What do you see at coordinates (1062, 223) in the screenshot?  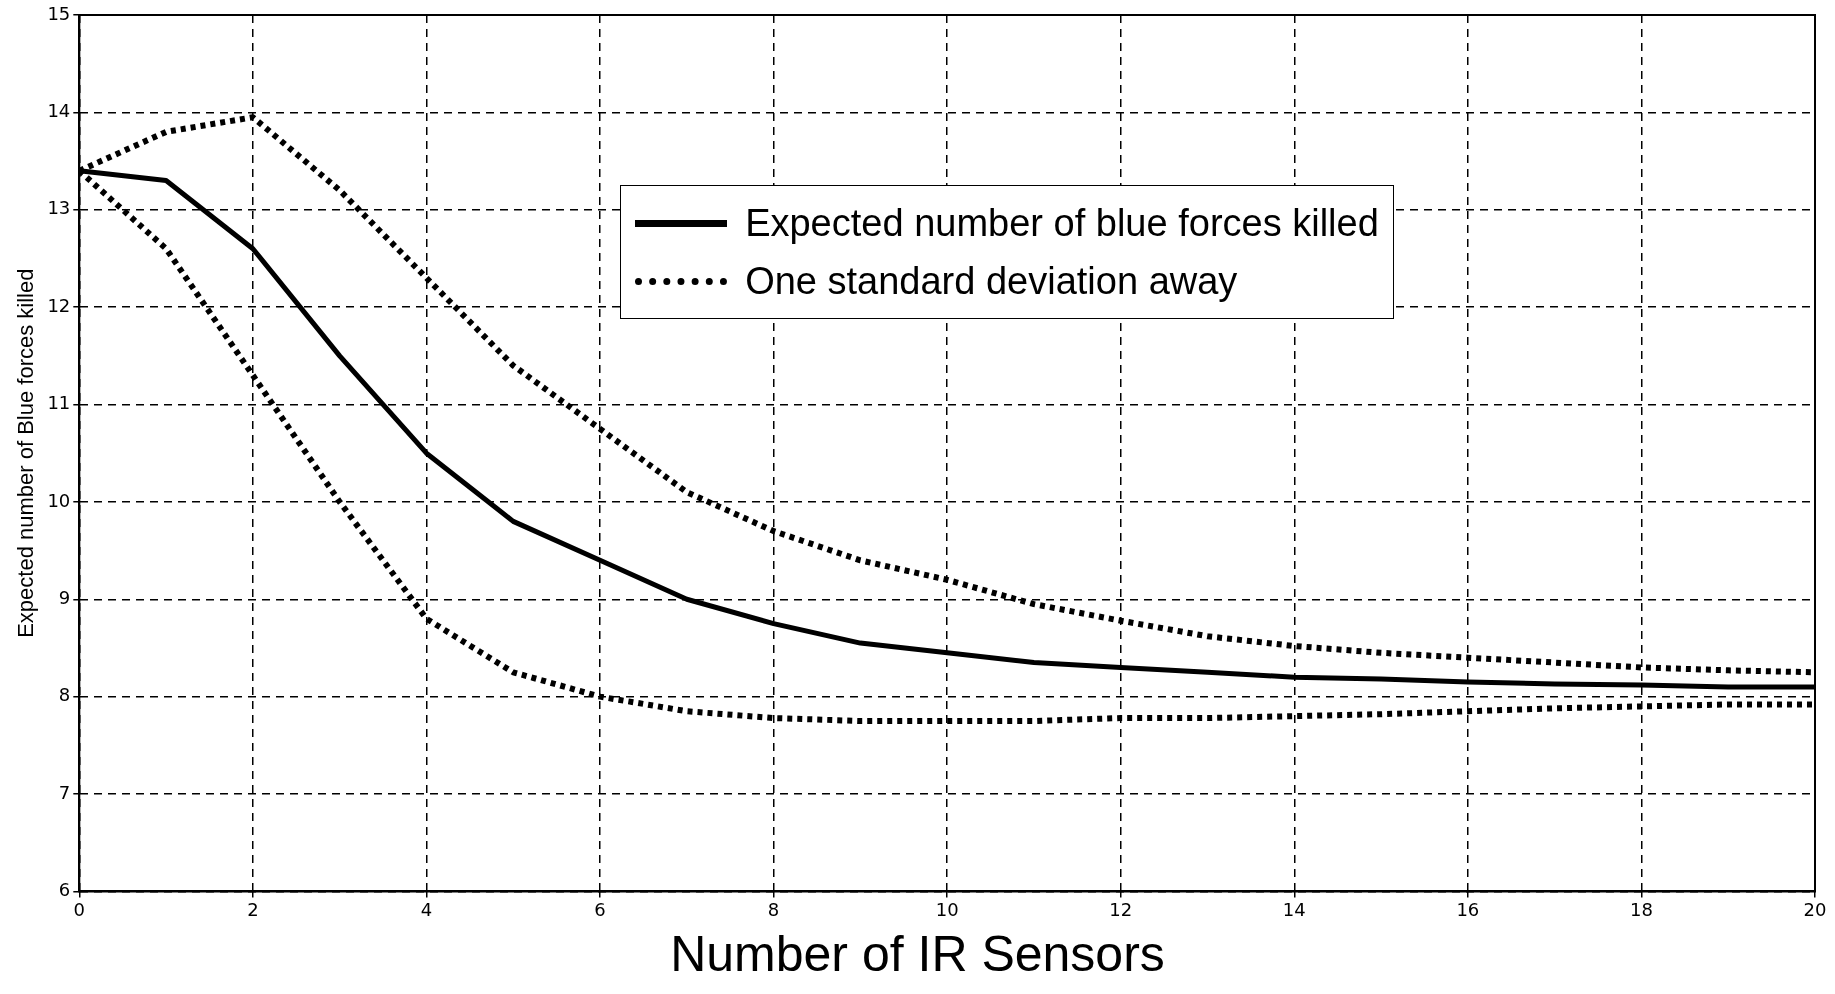 I see `legend-label: Expected number of blue forces killed` at bounding box center [1062, 223].